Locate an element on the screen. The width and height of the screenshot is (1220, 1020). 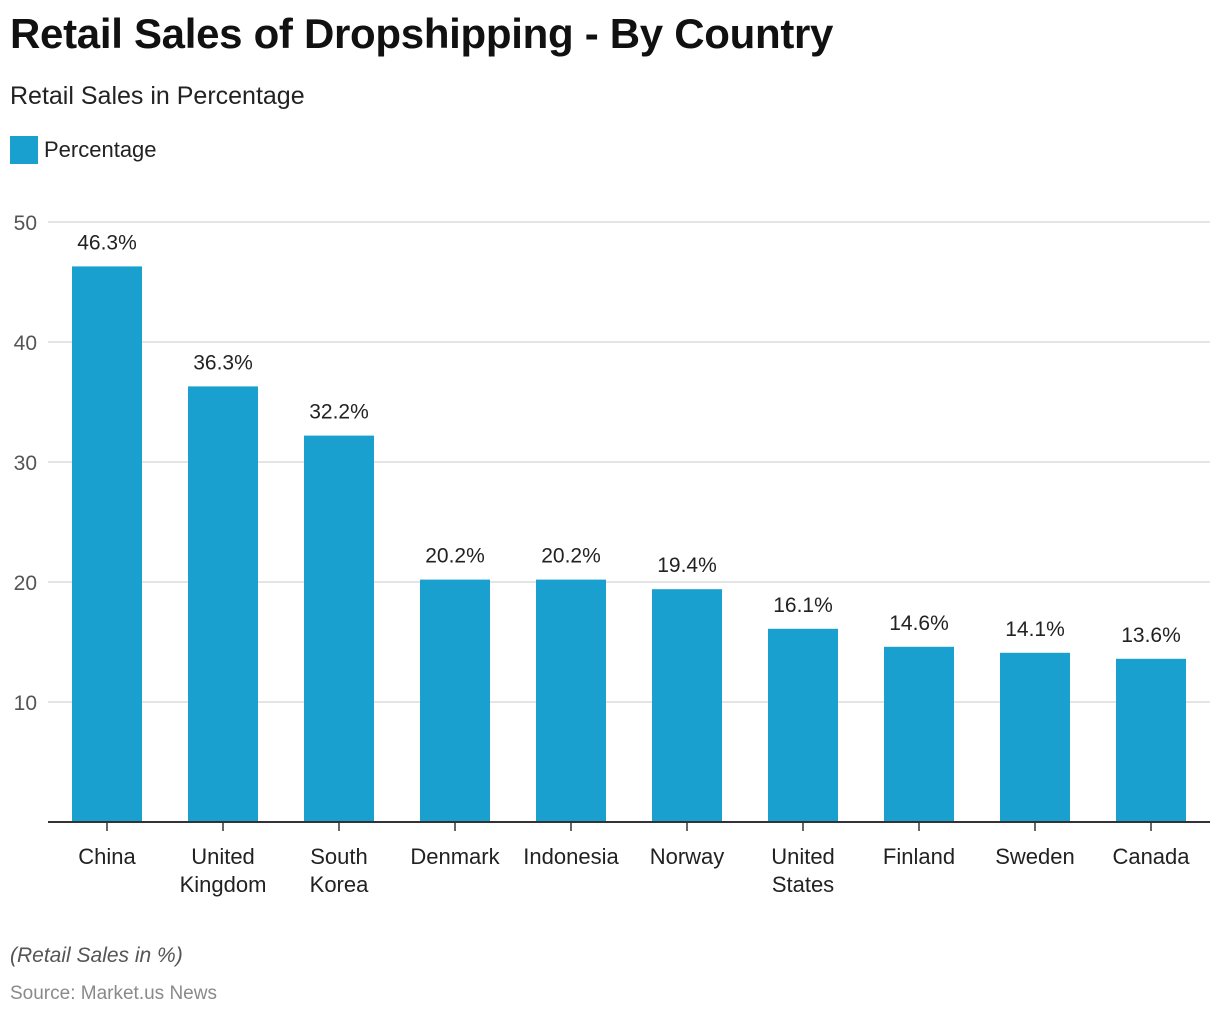
data-label: 14.1% is located at coordinates (1035, 629).